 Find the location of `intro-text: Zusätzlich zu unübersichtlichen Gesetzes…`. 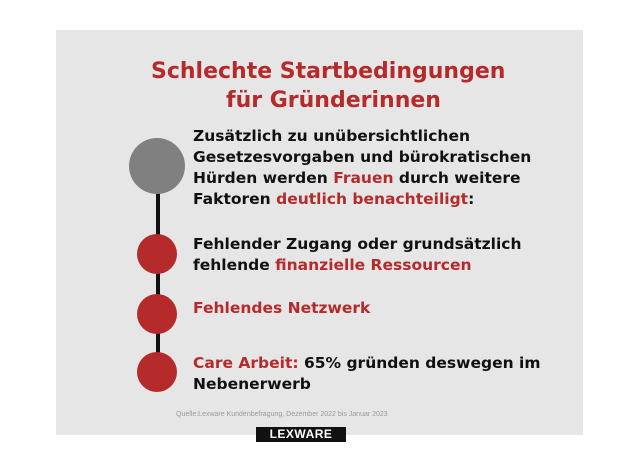

intro-text: Zusätzlich zu unübersichtlichen Gesetzes… is located at coordinates (380, 168).